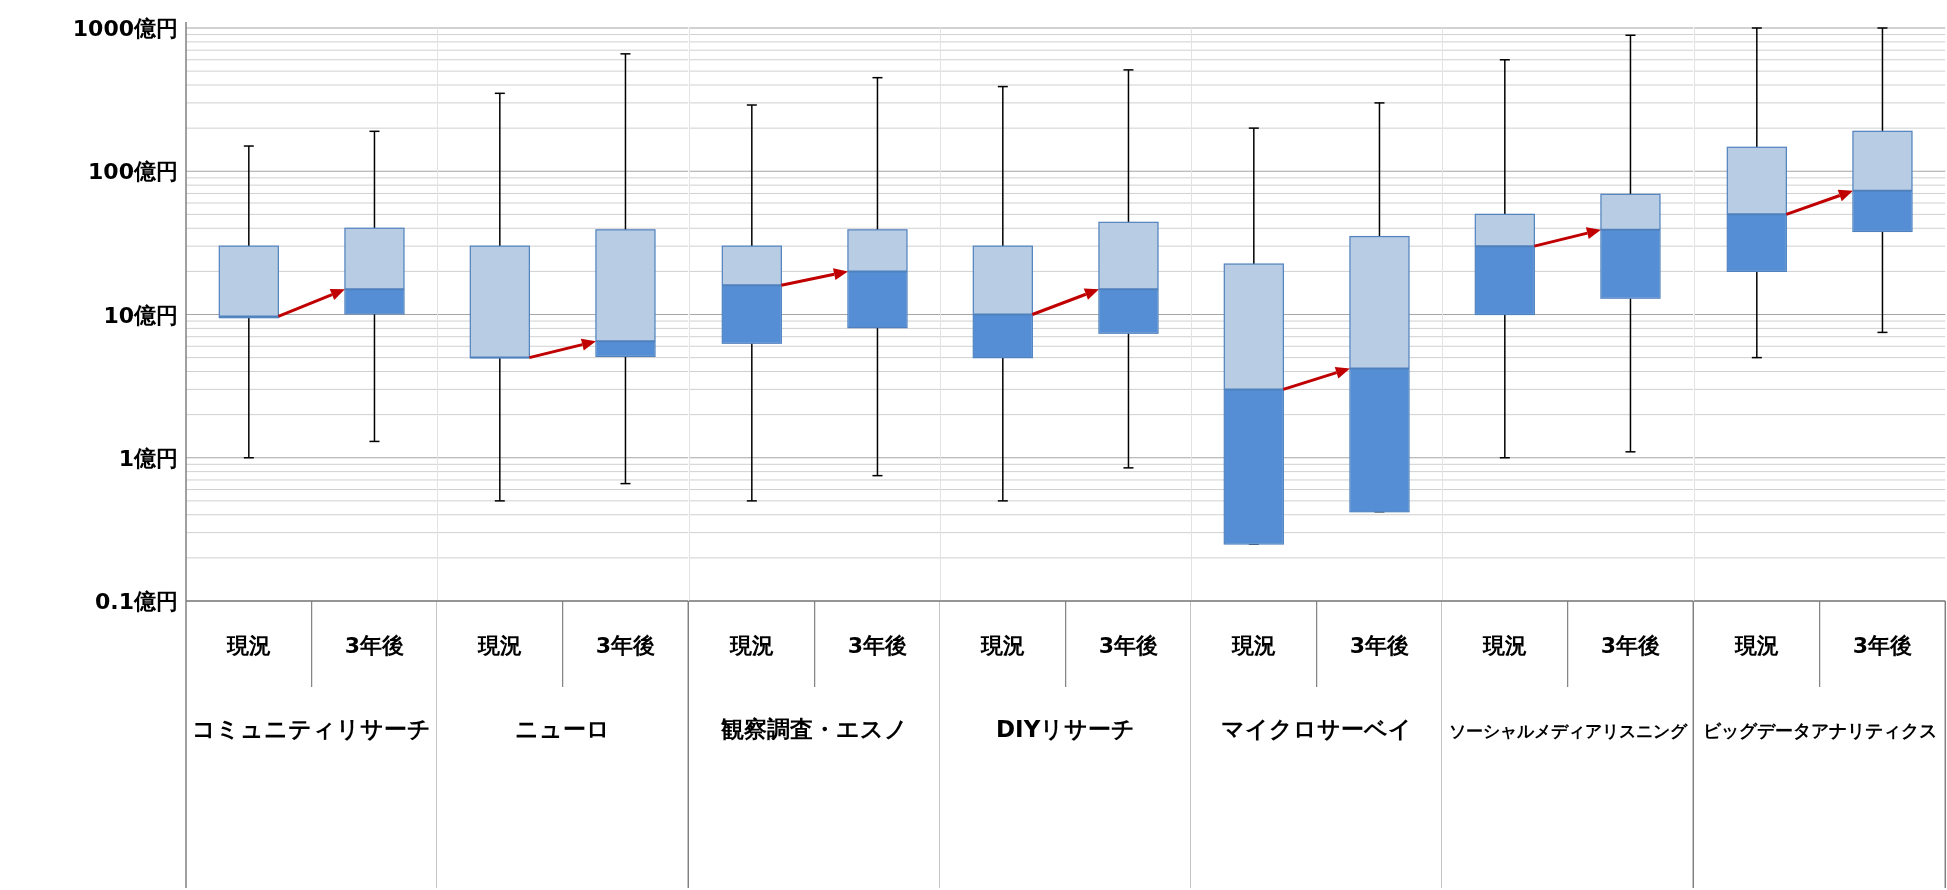  What do you see at coordinates (136, 601) in the screenshot?
I see `y-tick-label: 0.1億円` at bounding box center [136, 601].